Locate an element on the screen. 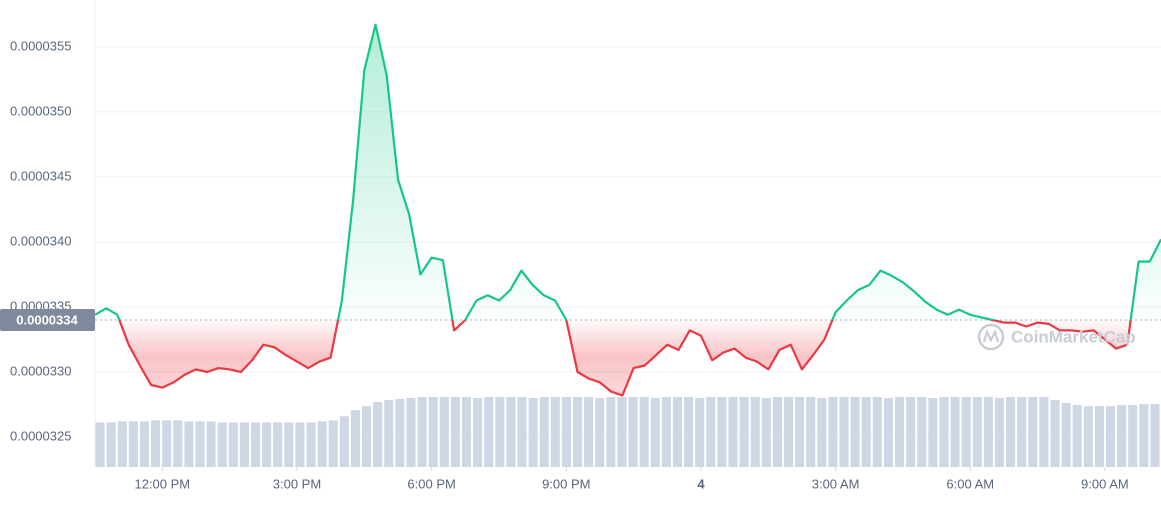  x-tick-label: 9:00 PM is located at coordinates (566, 483).